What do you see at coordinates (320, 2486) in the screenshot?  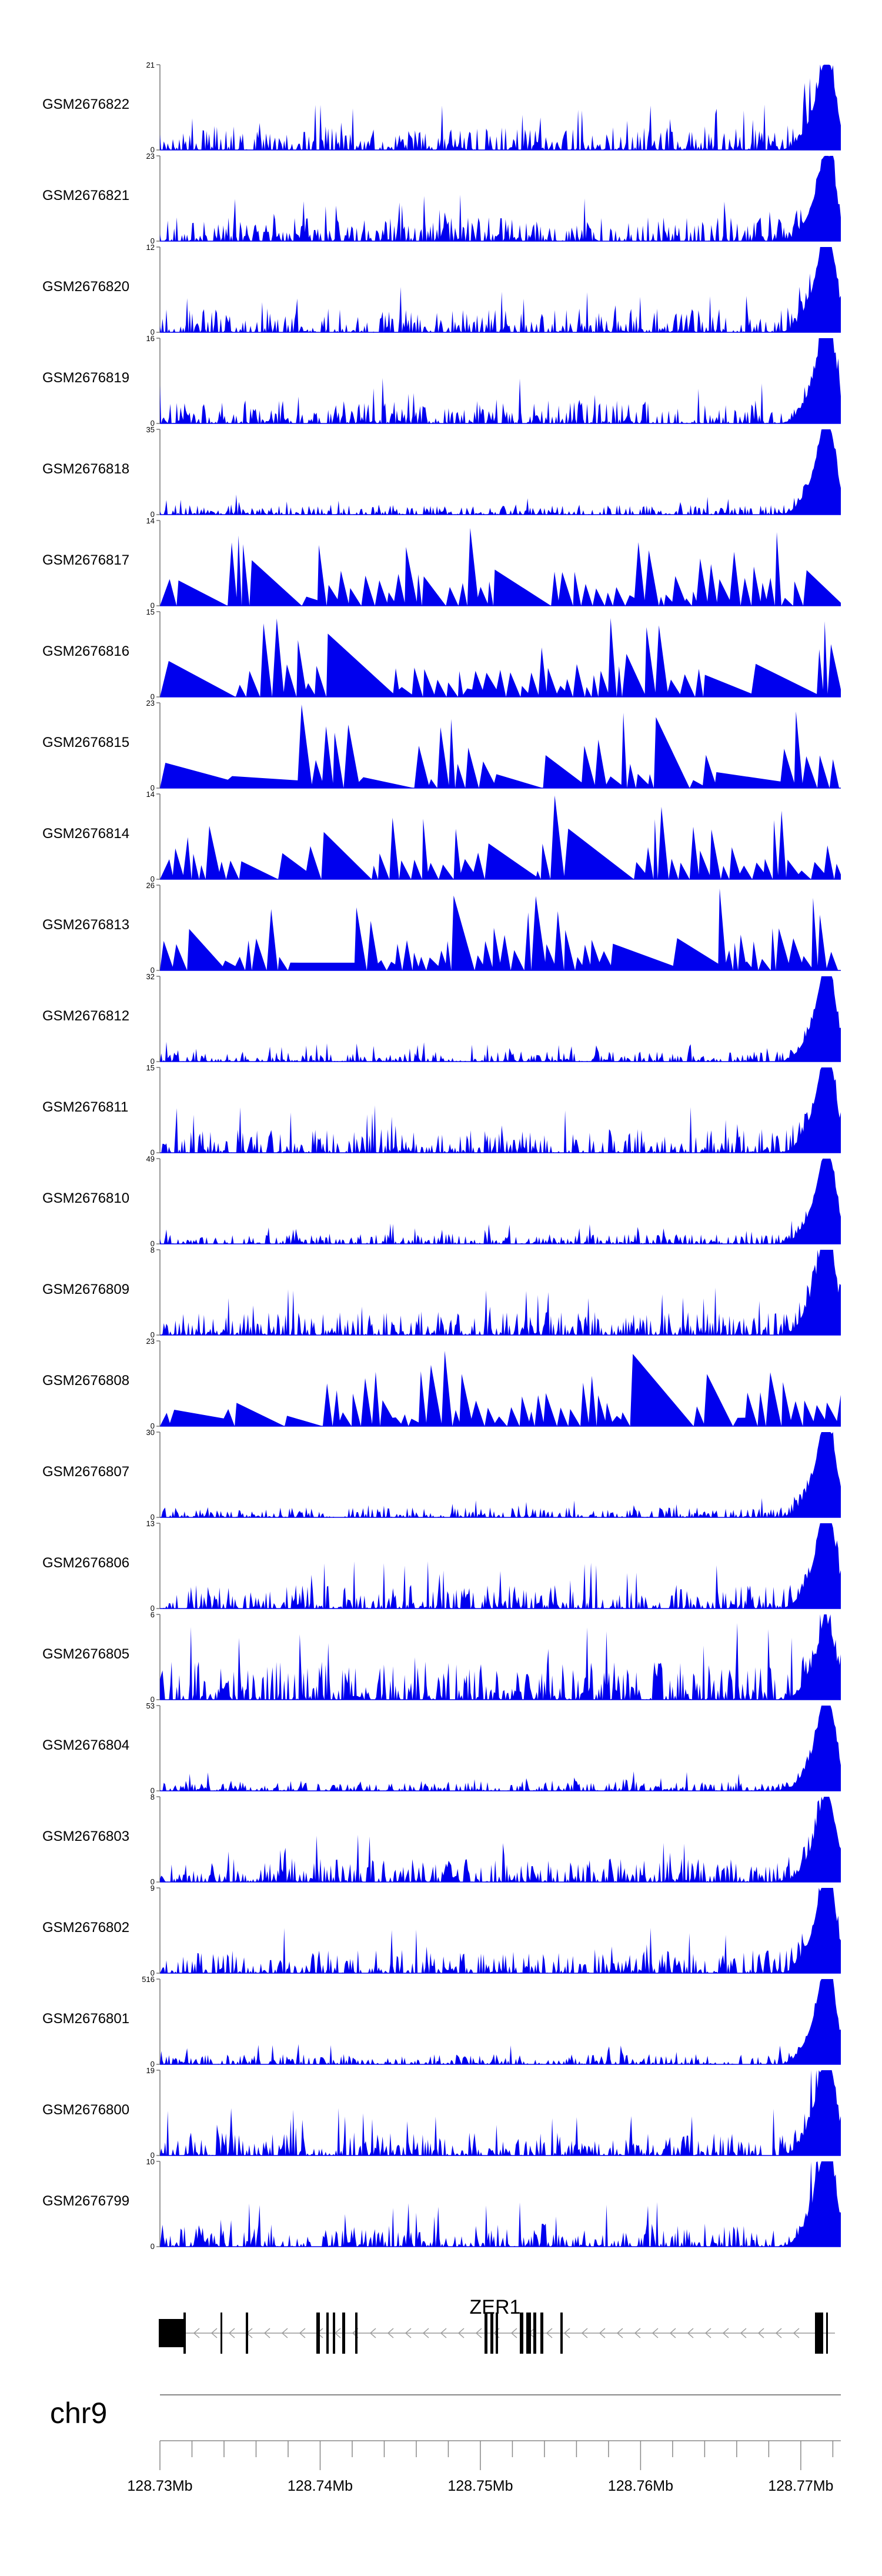 I see `axis-tick-label: 128.74Mb` at bounding box center [320, 2486].